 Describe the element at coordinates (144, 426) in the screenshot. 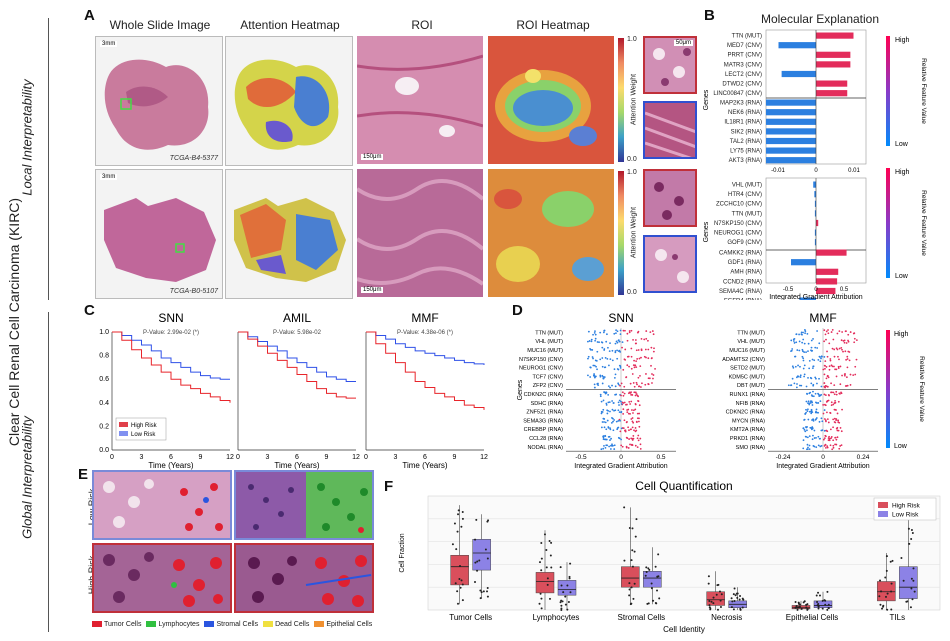

I see `km-legend-high: High Risk` at that location.